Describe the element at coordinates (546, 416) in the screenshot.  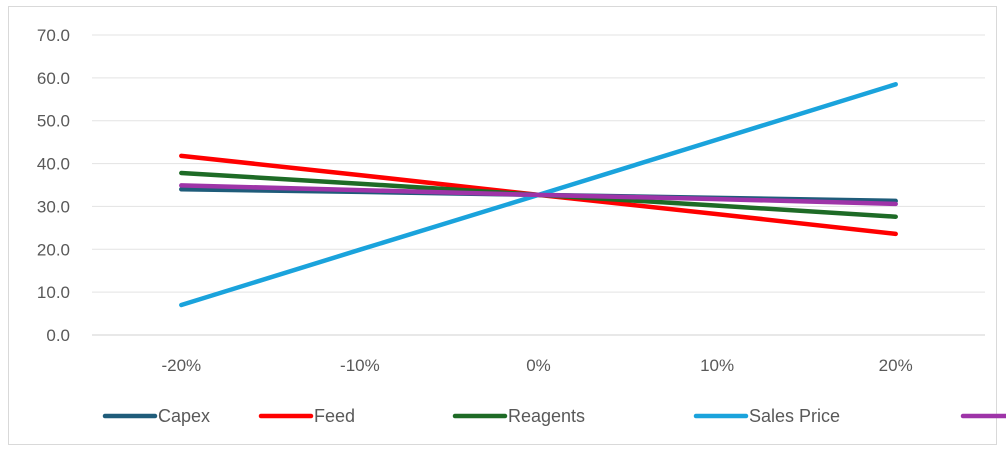
I see `legend-label: Reagents` at that location.